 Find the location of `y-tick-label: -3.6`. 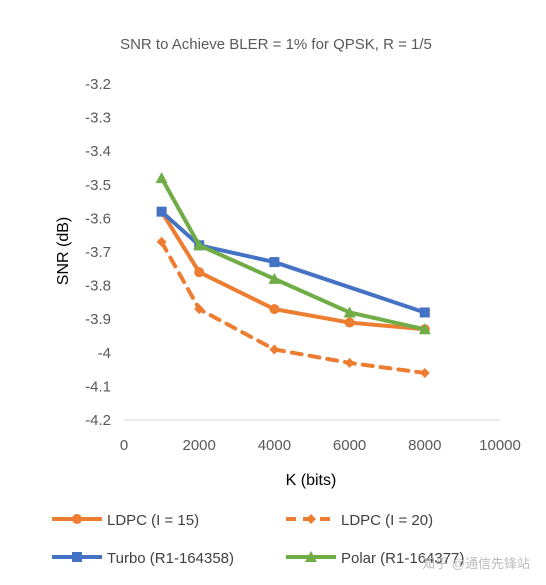

y-tick-label: -3.6 is located at coordinates (98, 218).